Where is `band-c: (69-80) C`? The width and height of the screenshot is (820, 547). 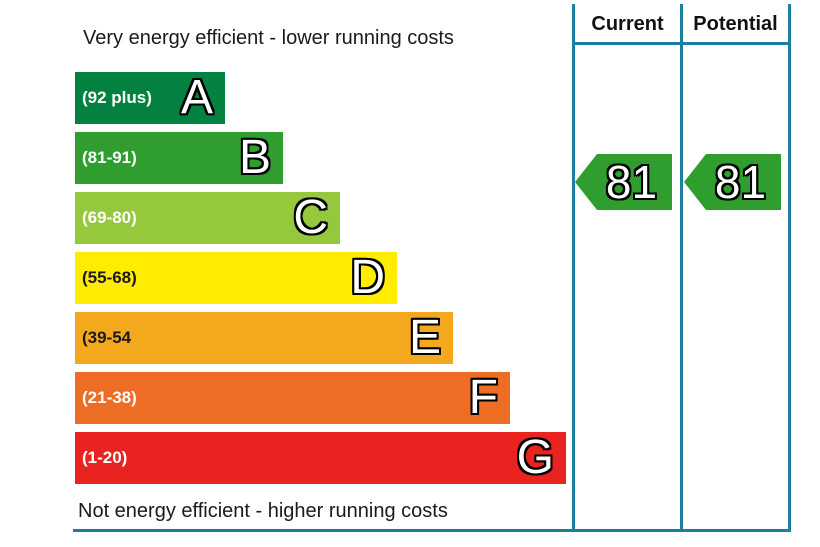
band-c: (69-80) C is located at coordinates (207, 218).